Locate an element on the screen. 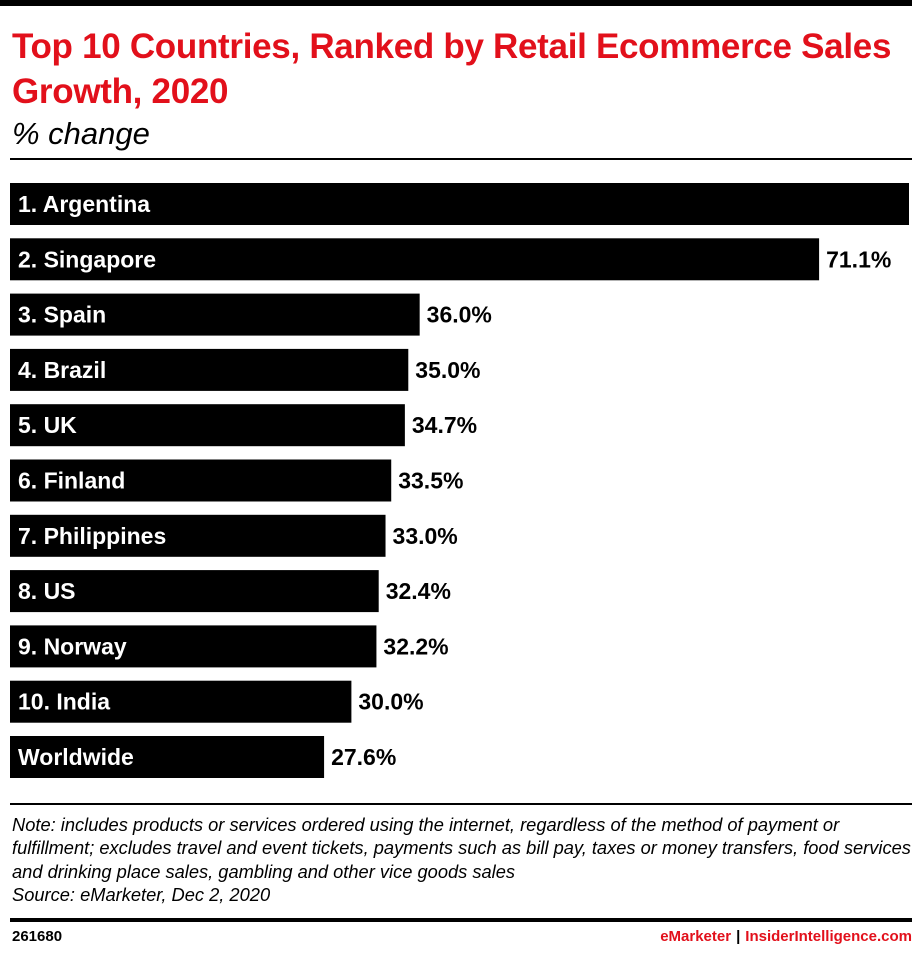 The image size is (922, 958). category-label: 1. Argentina is located at coordinates (84, 204).